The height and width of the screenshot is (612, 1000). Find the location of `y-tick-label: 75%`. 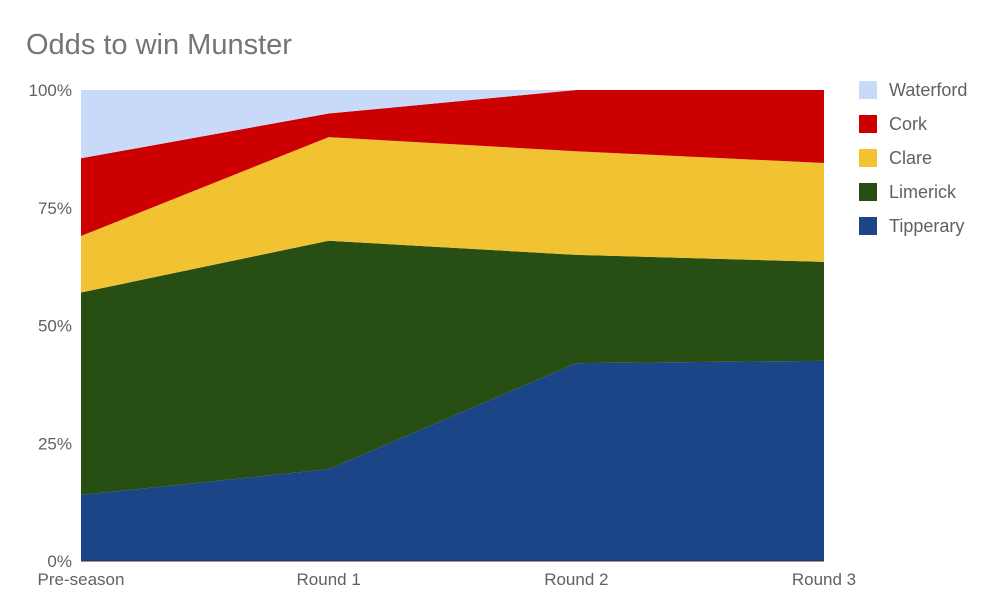

y-tick-label: 75% is located at coordinates (55, 208).